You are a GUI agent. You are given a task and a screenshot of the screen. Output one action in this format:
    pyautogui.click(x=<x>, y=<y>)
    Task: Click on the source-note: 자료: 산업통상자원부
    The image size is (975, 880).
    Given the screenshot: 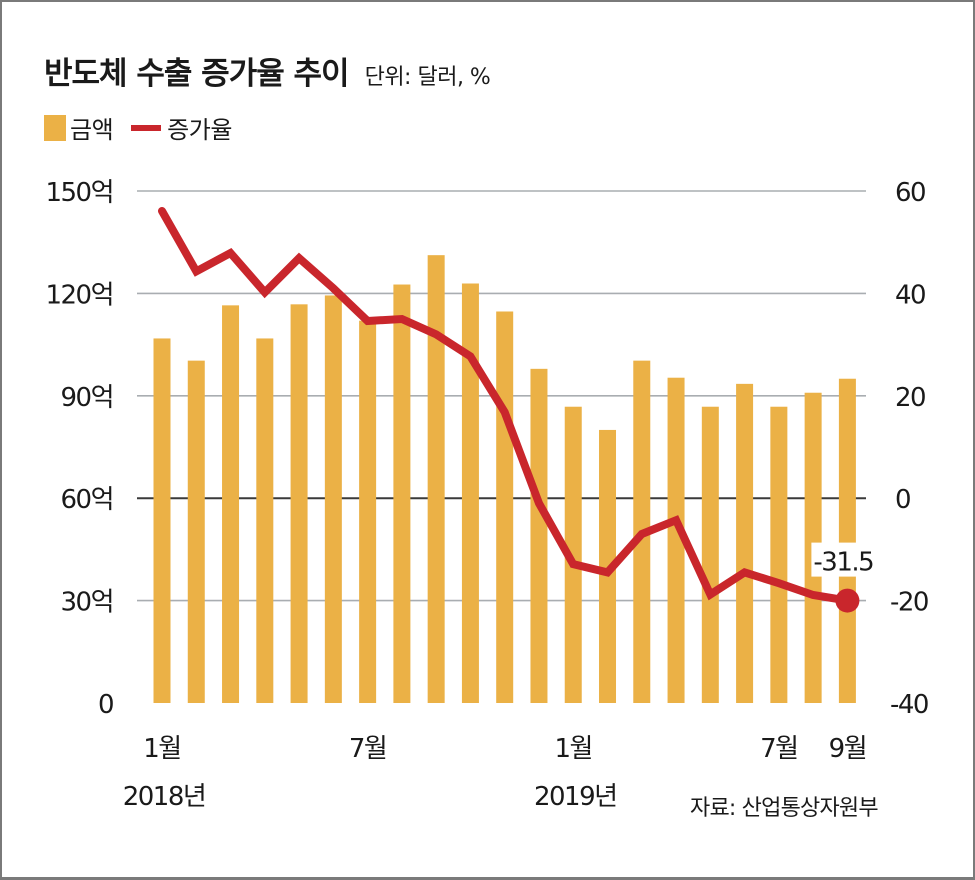 What is the action you would take?
    pyautogui.click(x=784, y=806)
    